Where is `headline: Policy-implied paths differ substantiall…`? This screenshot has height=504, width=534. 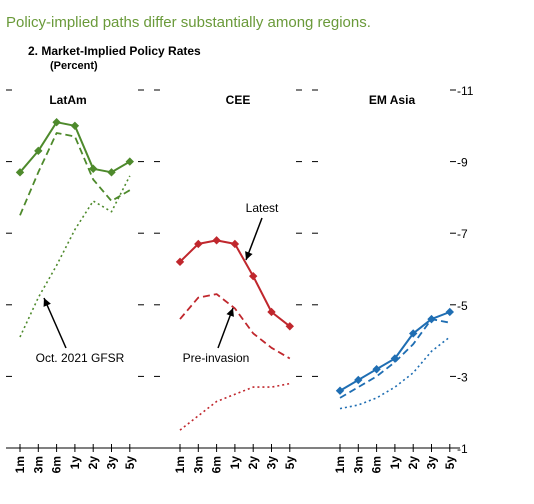
headline: Policy-implied paths differ substantiall… is located at coordinates (188, 22).